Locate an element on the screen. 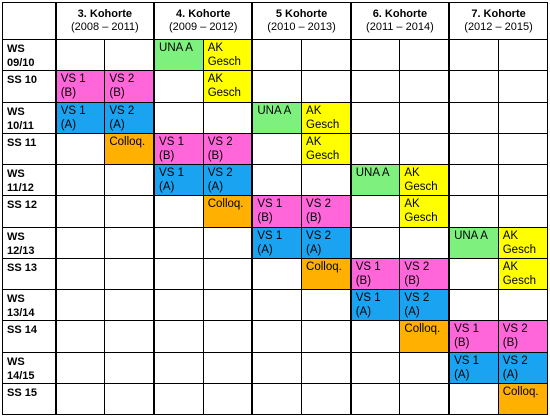 The height and width of the screenshot is (417, 550). semester-row: SS 13 Colloq. VS 1 (B) VS 2 (B) AK Gesch is located at coordinates (275, 274).